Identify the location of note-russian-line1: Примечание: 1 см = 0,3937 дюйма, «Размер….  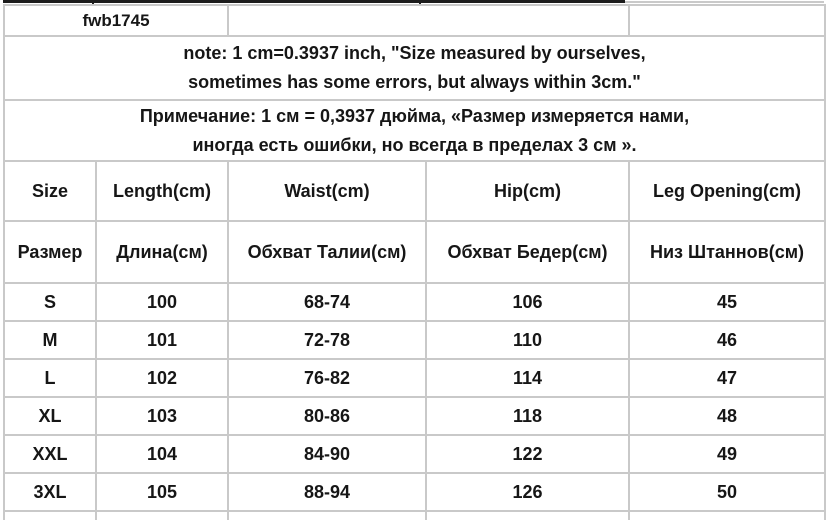
(414, 115).